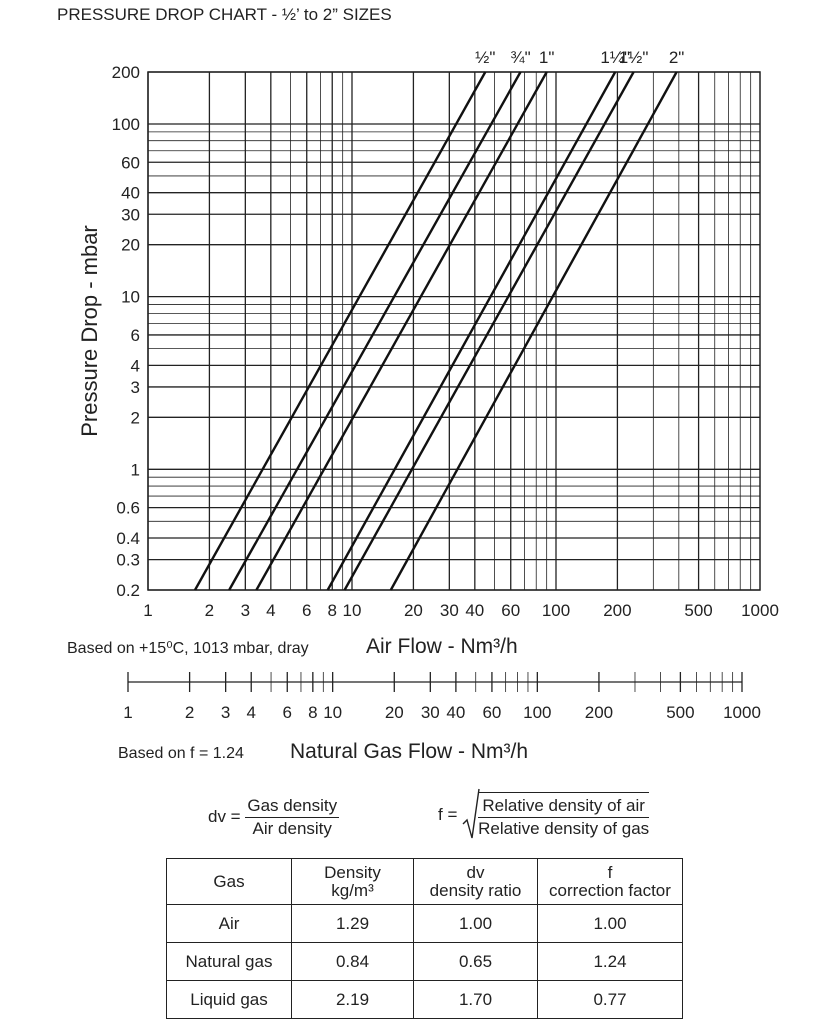 The image size is (825, 1024). I want to click on x-tick-label: 200, so click(617, 610).